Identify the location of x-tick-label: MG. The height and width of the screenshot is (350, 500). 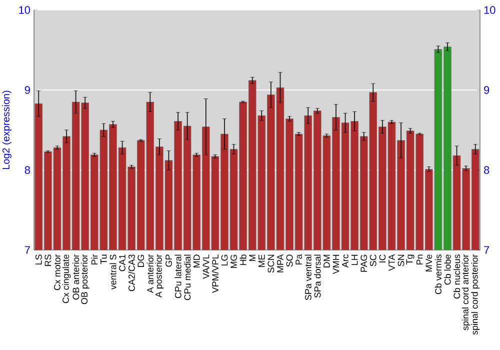
(233, 261).